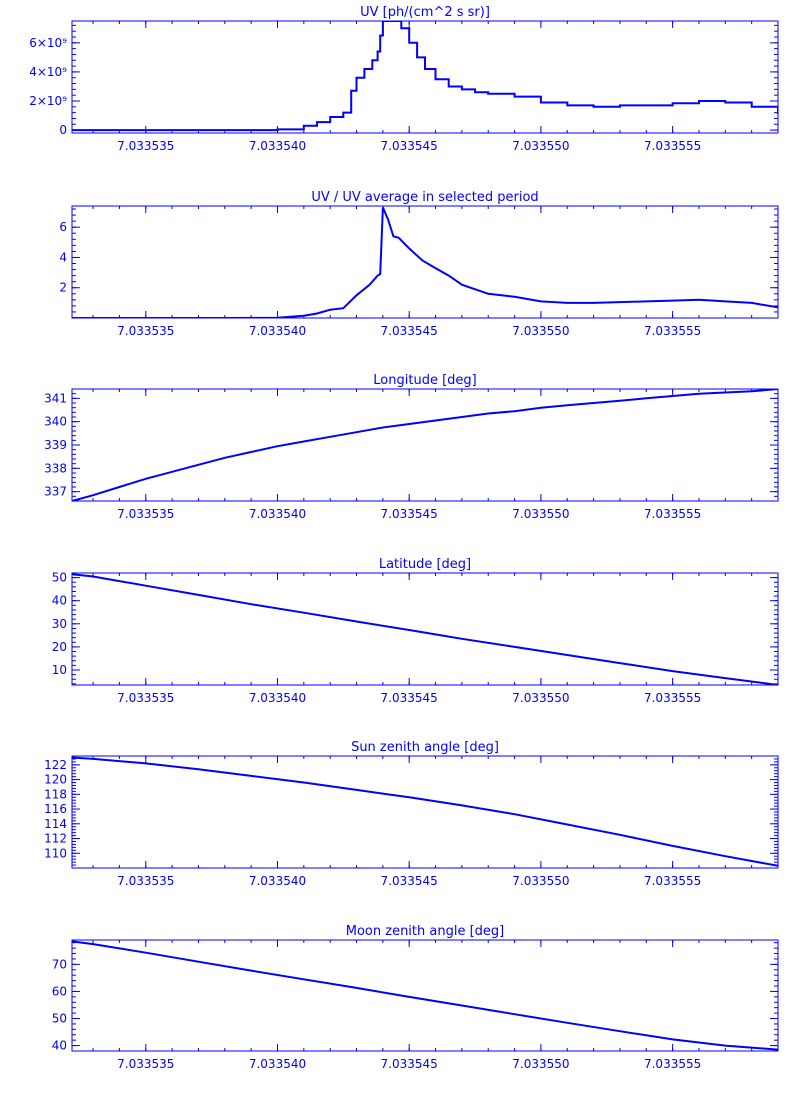  Describe the element at coordinates (55, 468) in the screenshot. I see `y-tick-label: 338` at that location.